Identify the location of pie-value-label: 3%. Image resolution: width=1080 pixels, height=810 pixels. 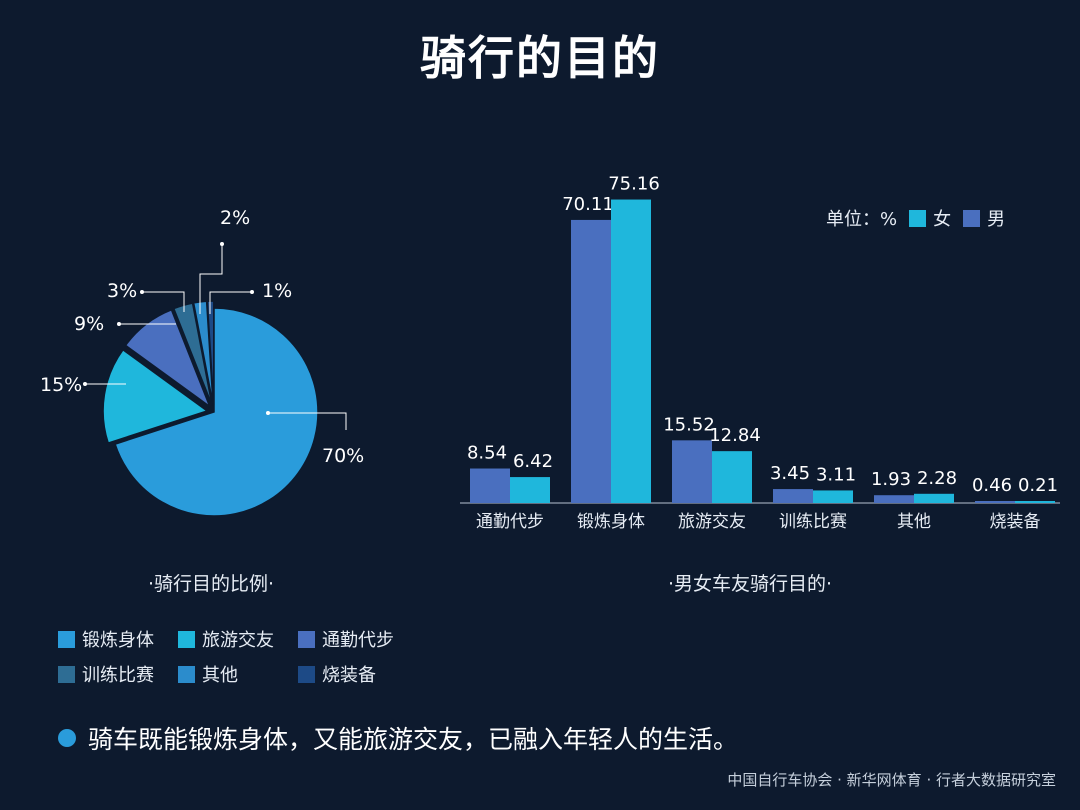
(122, 291).